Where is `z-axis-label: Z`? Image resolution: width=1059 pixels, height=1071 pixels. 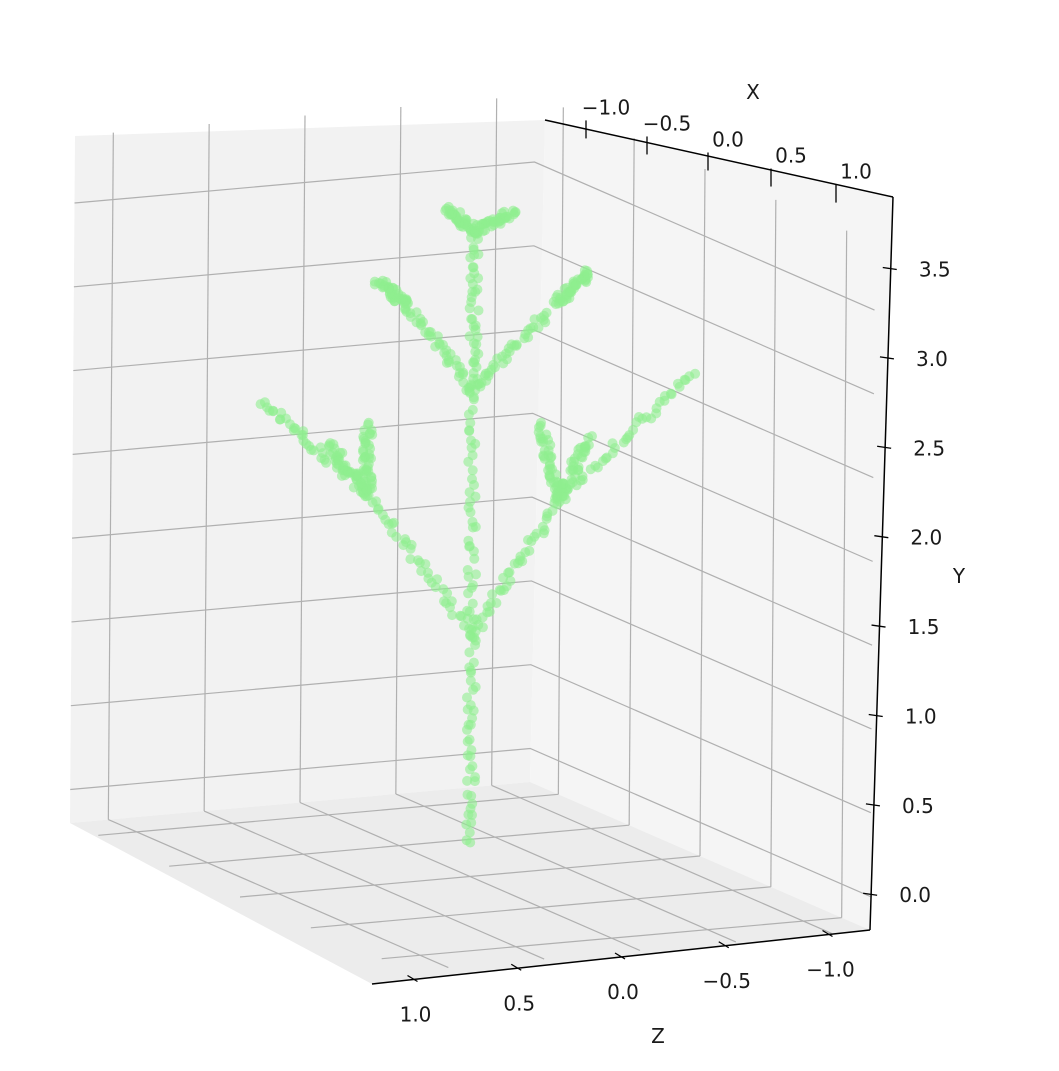 z-axis-label: Z is located at coordinates (658, 1036).